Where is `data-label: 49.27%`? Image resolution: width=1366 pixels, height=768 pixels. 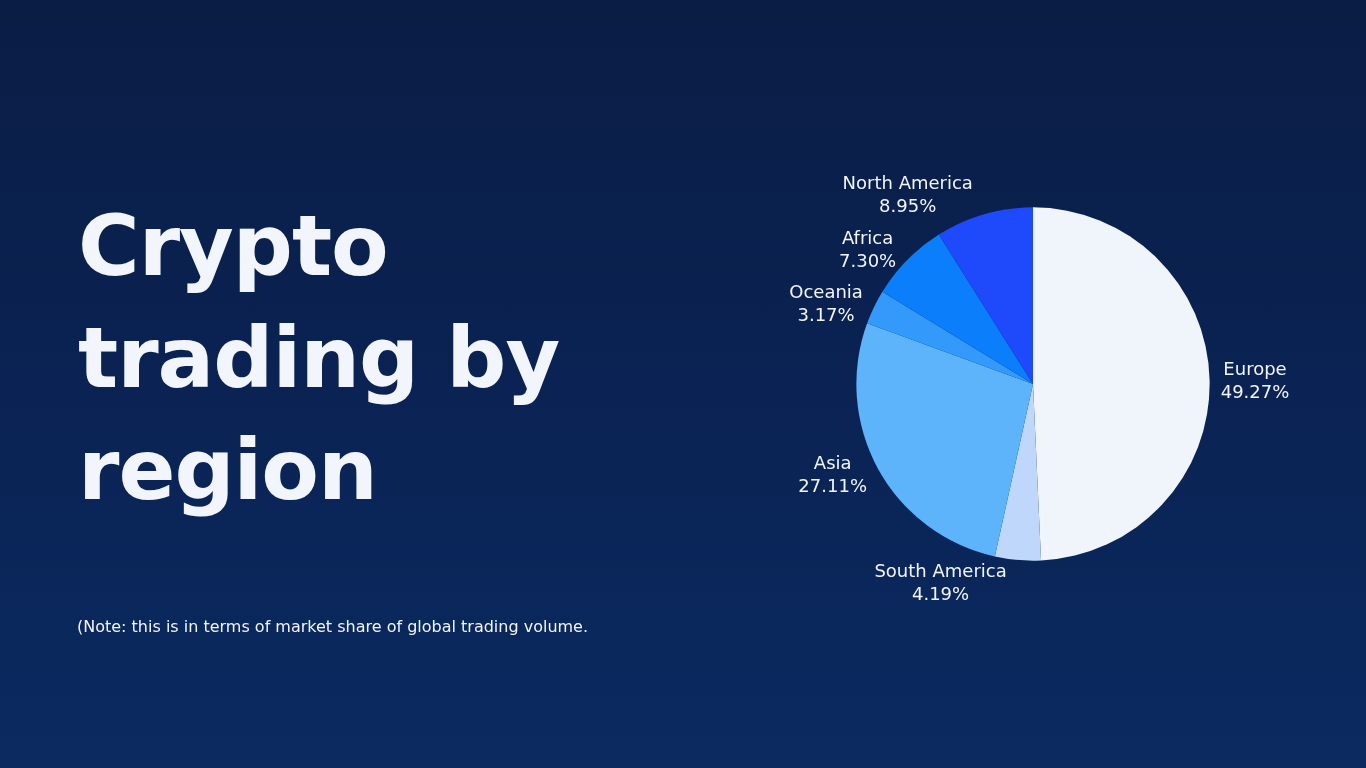 data-label: 49.27% is located at coordinates (1255, 392).